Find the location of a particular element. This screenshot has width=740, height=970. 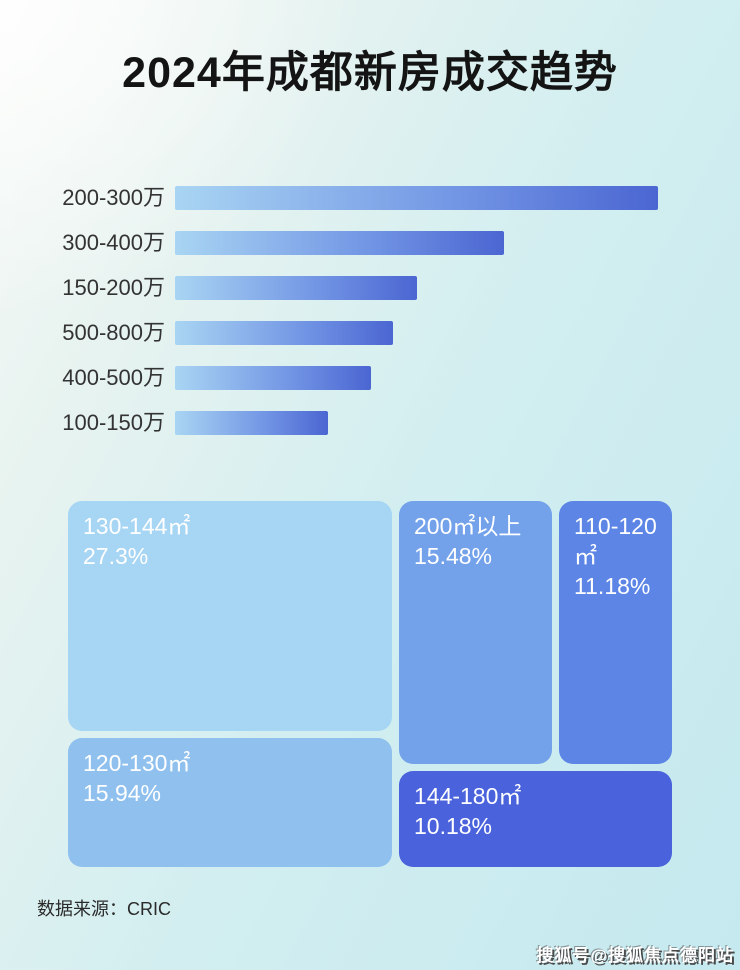

treemap-block-label: 110-120㎡ is located at coordinates (615, 541).